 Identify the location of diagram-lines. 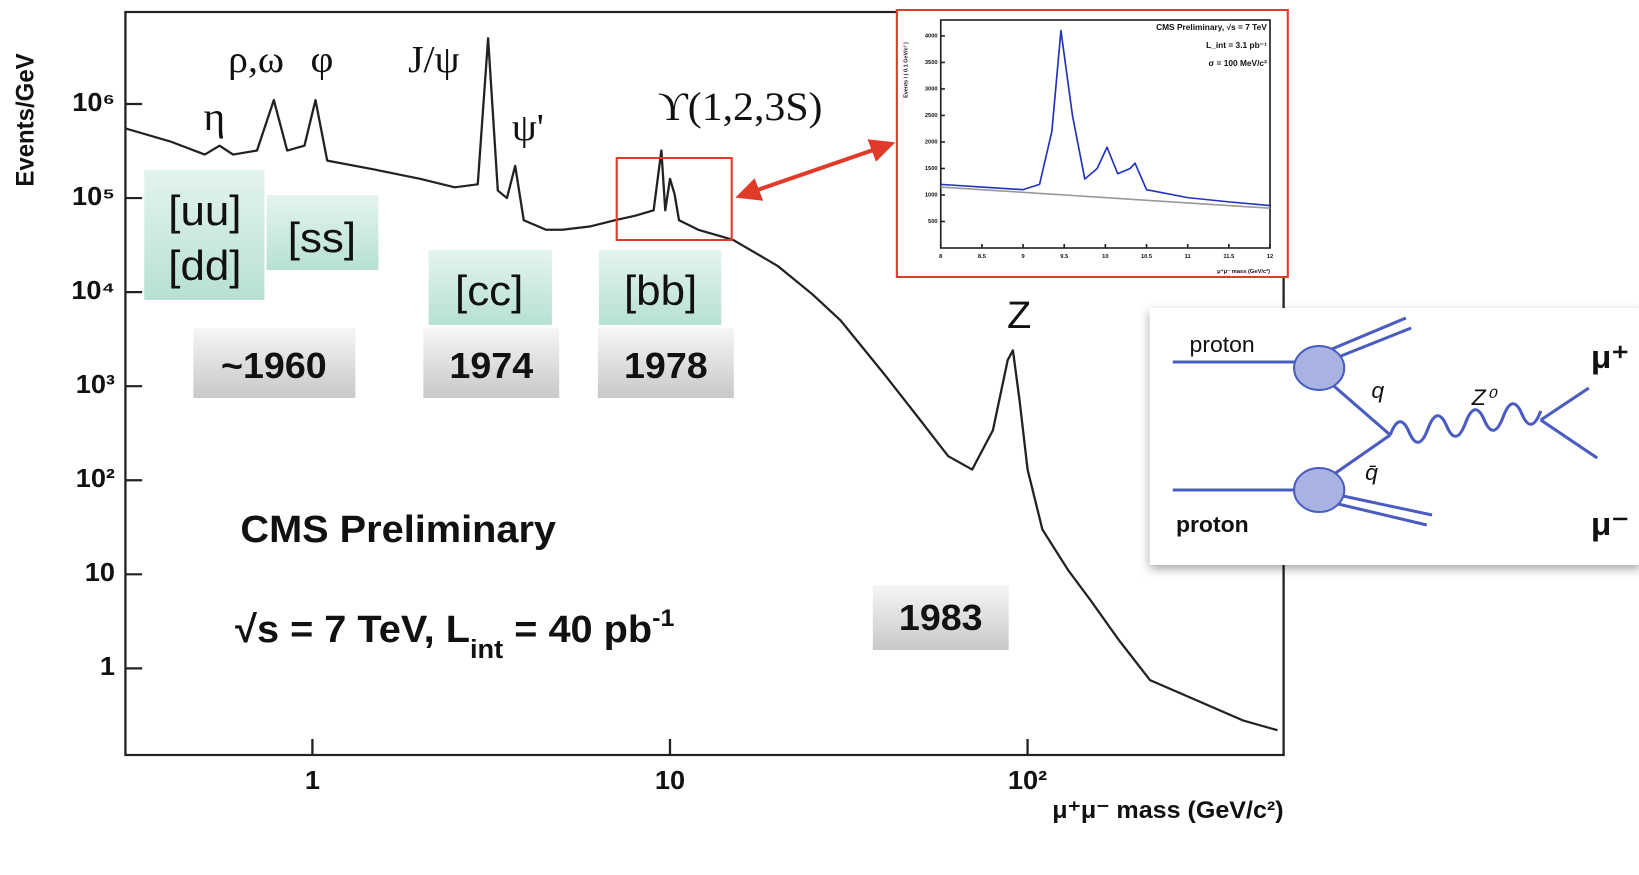
(1385, 421).